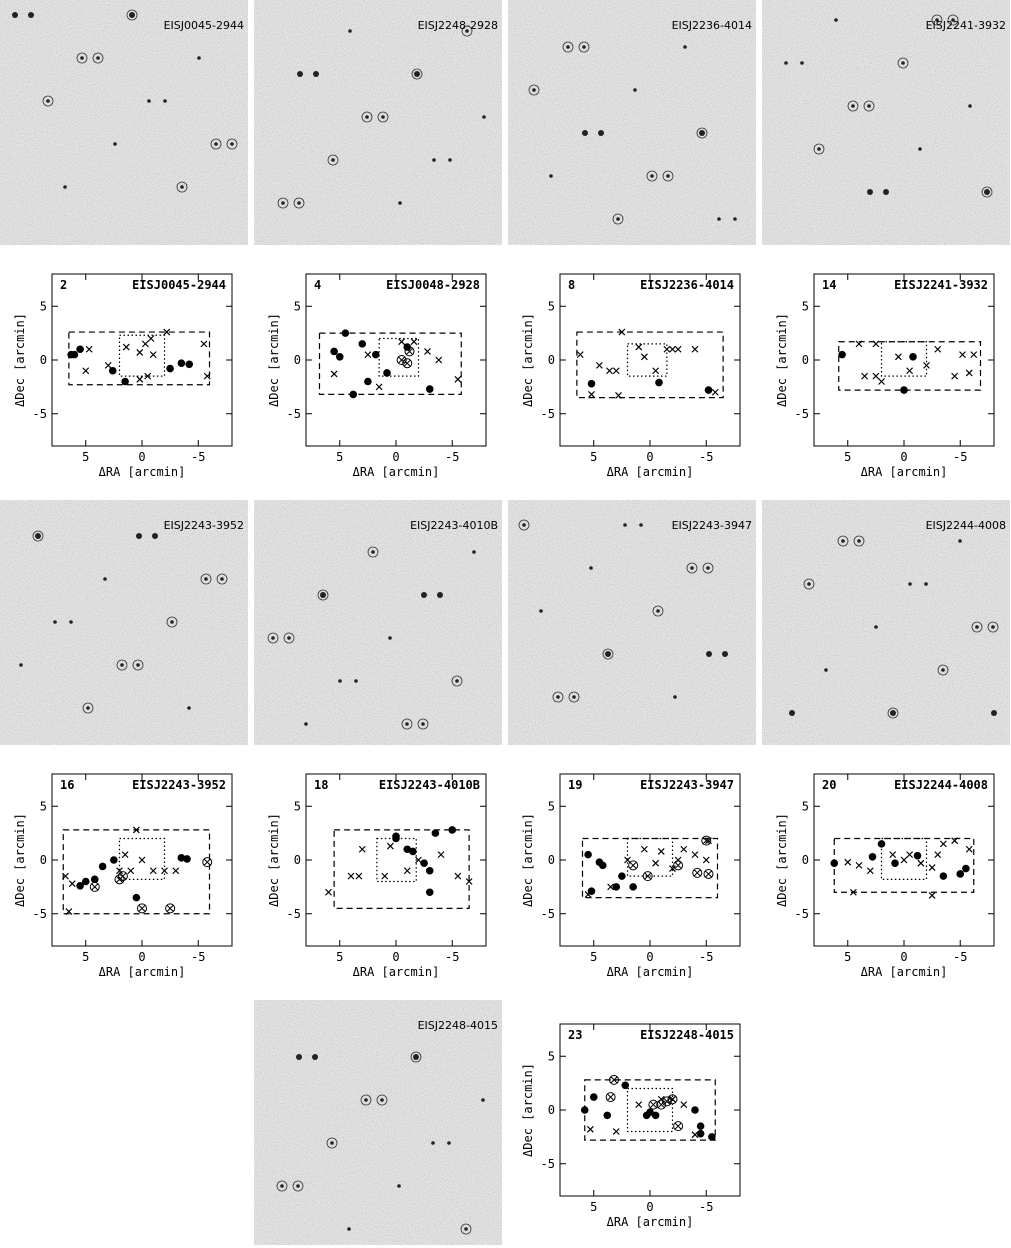  What do you see at coordinates (687, 785) in the screenshot?
I see `panel-title: EISJ2243-3947` at bounding box center [687, 785].